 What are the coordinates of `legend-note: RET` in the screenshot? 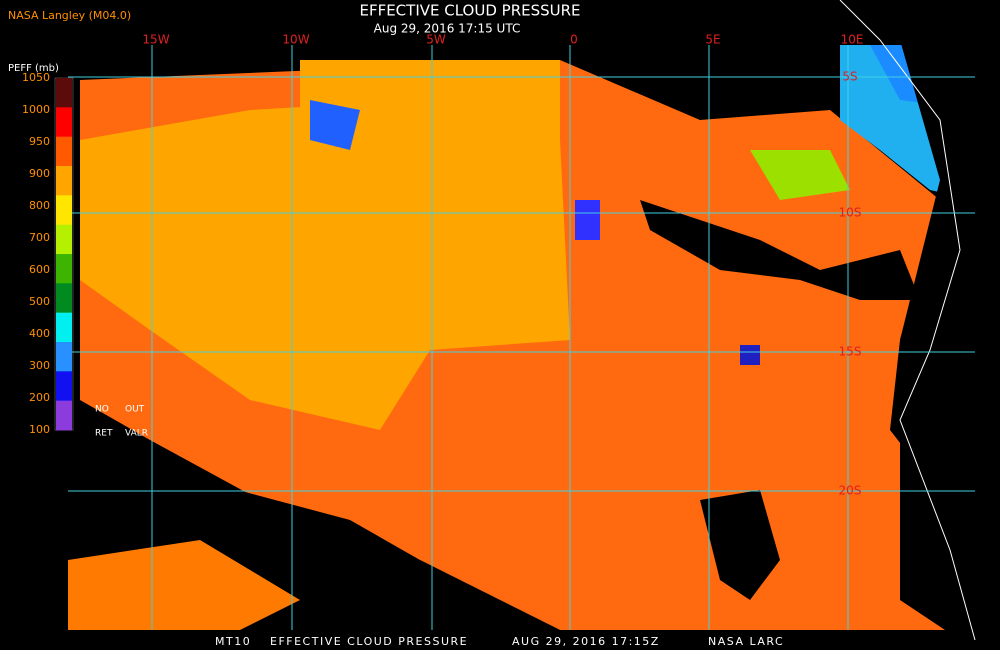 It's located at (104, 434).